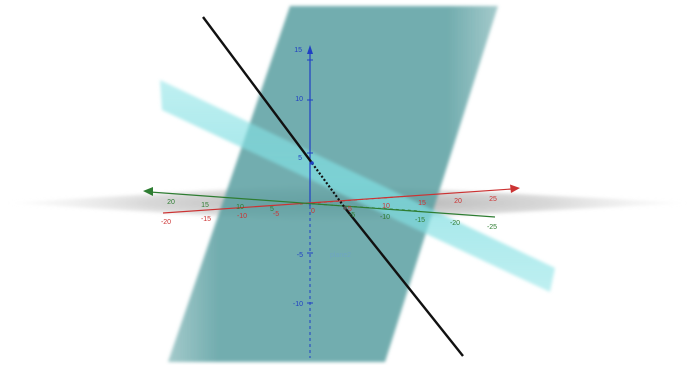 This screenshot has width=689, height=365. Describe the element at coordinates (240, 207) in the screenshot. I see `y-tick-label: 10` at that location.